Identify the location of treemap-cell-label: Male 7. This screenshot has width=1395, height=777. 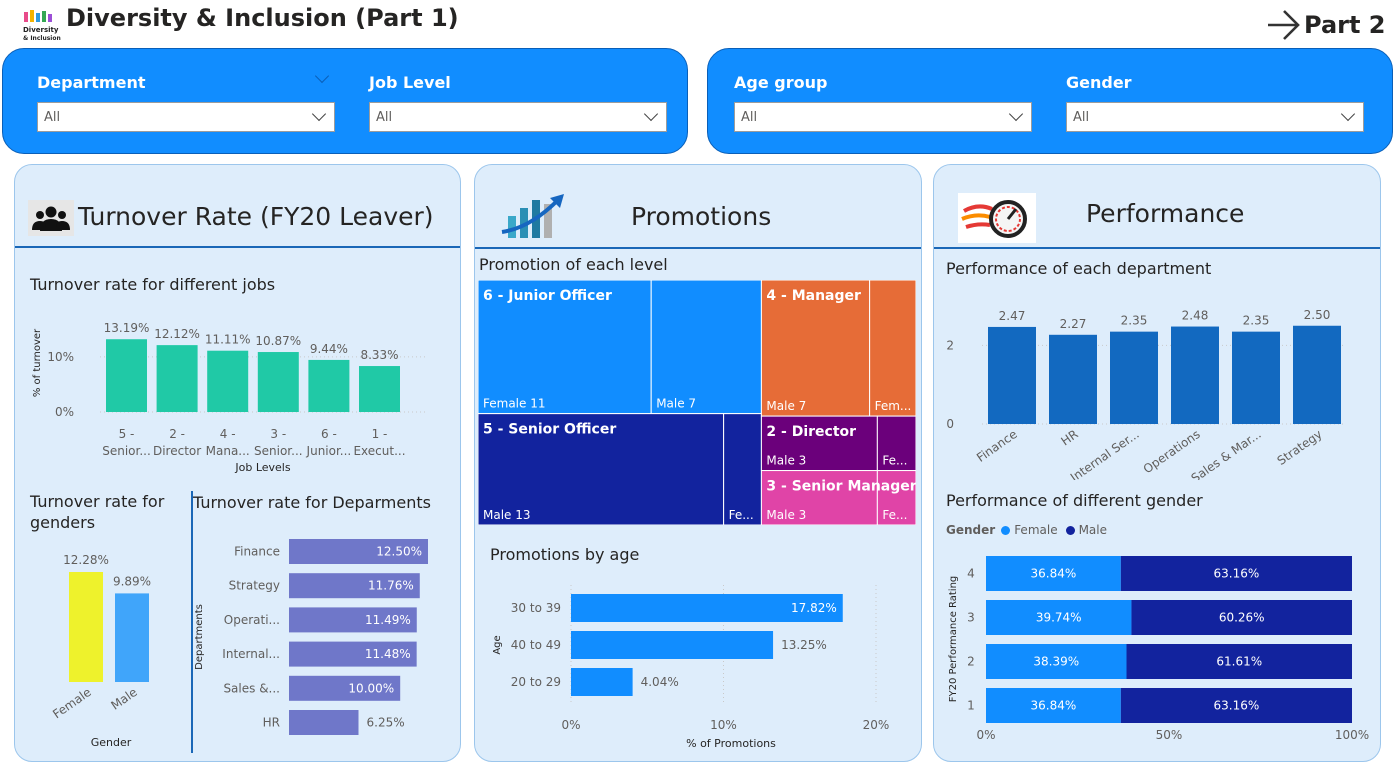
(676, 404).